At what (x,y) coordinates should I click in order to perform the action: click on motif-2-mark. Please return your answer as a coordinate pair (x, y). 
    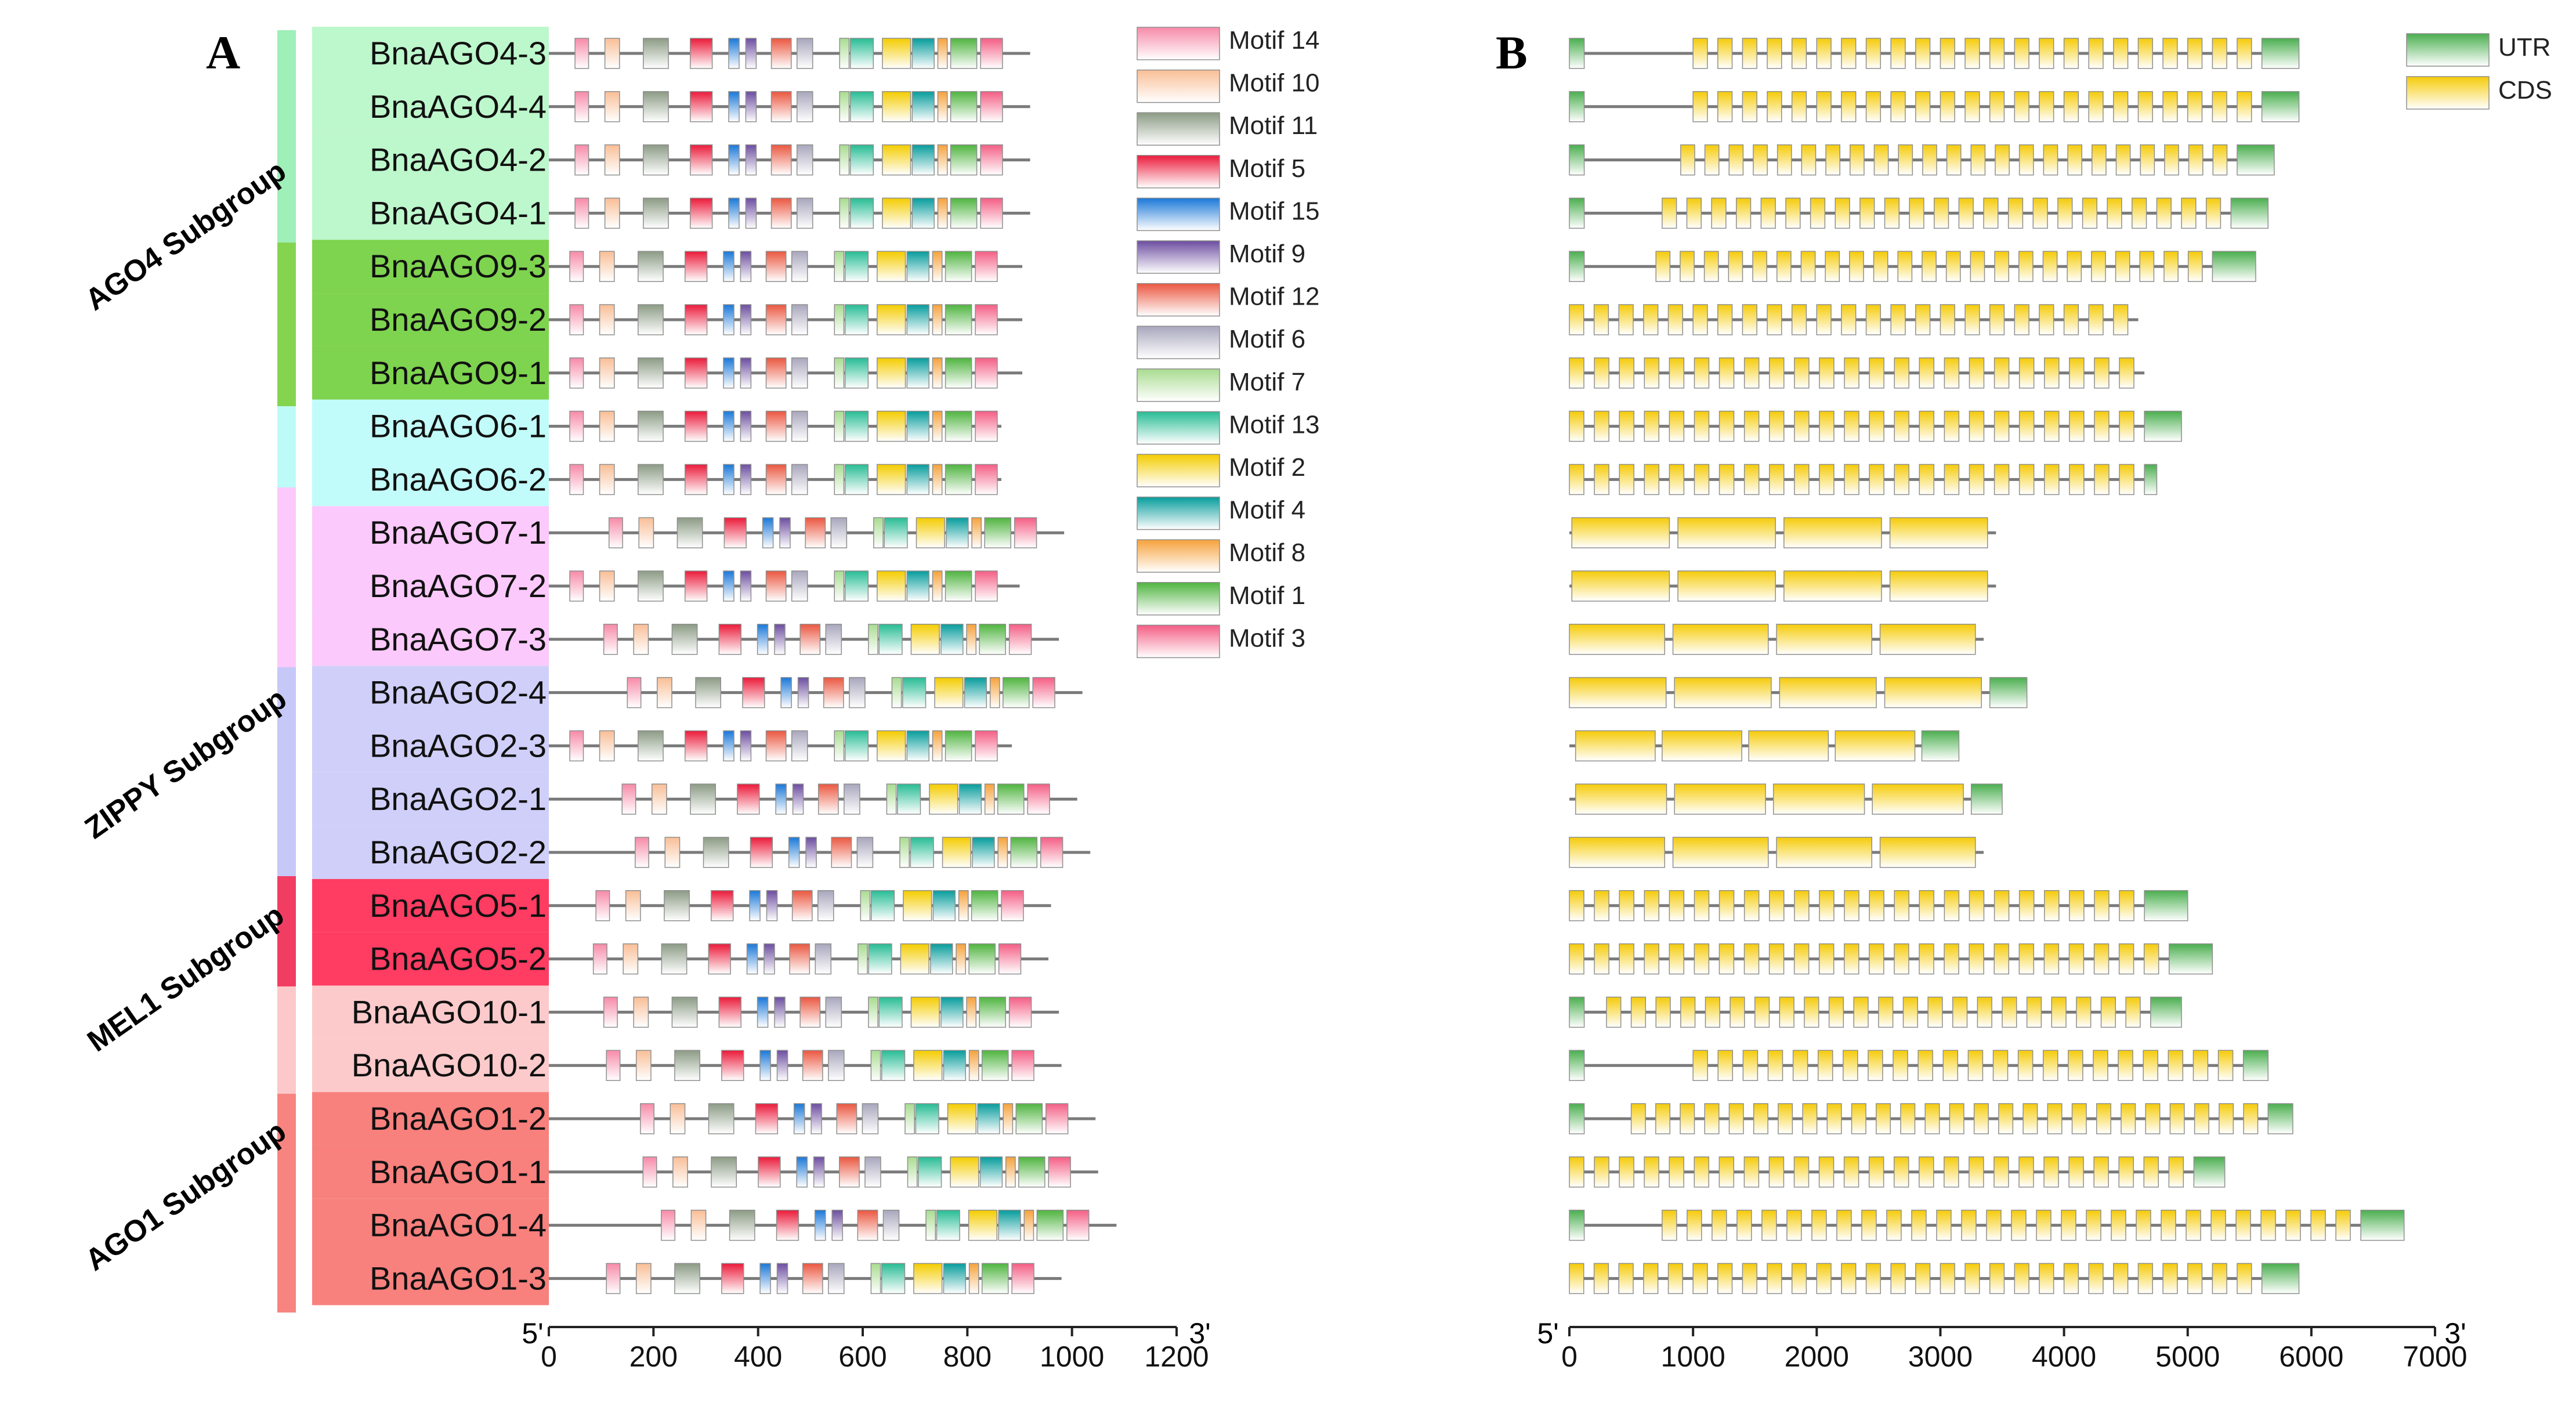
    Looking at the image, I should click on (983, 1225).